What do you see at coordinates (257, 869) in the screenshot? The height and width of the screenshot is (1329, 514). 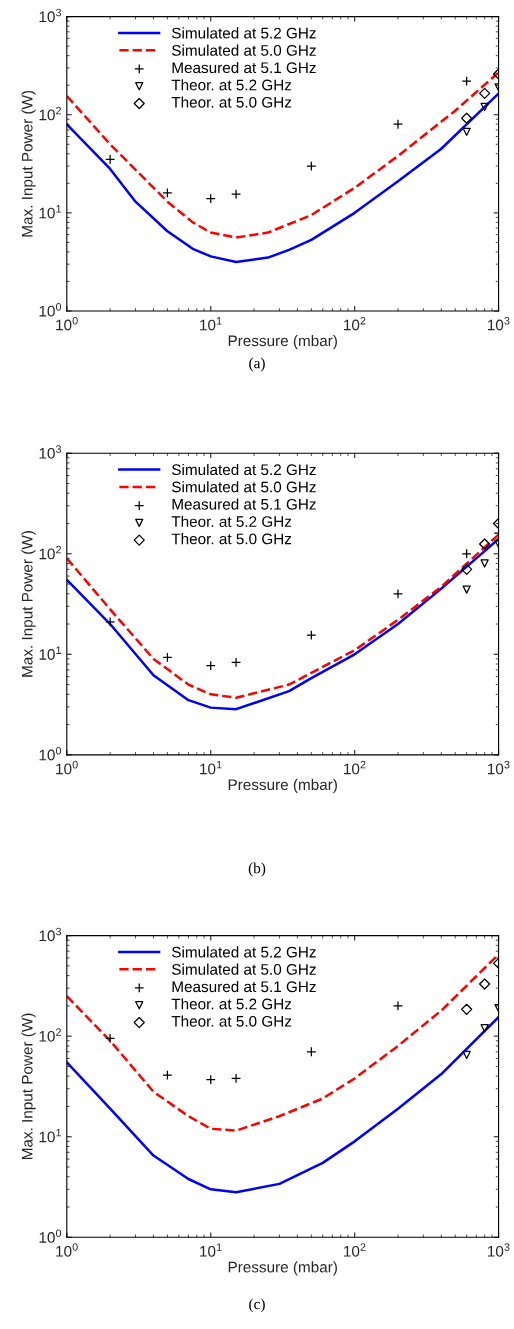 I see `text: (b)` at bounding box center [257, 869].